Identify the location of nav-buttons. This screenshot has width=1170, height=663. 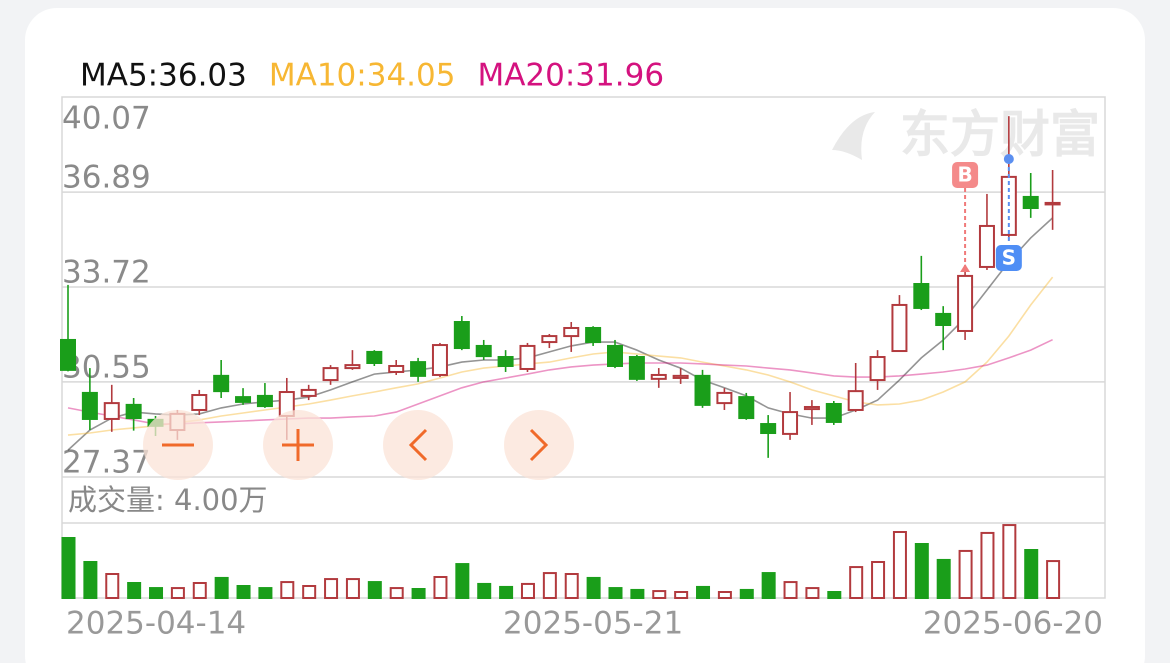
(358, 445).